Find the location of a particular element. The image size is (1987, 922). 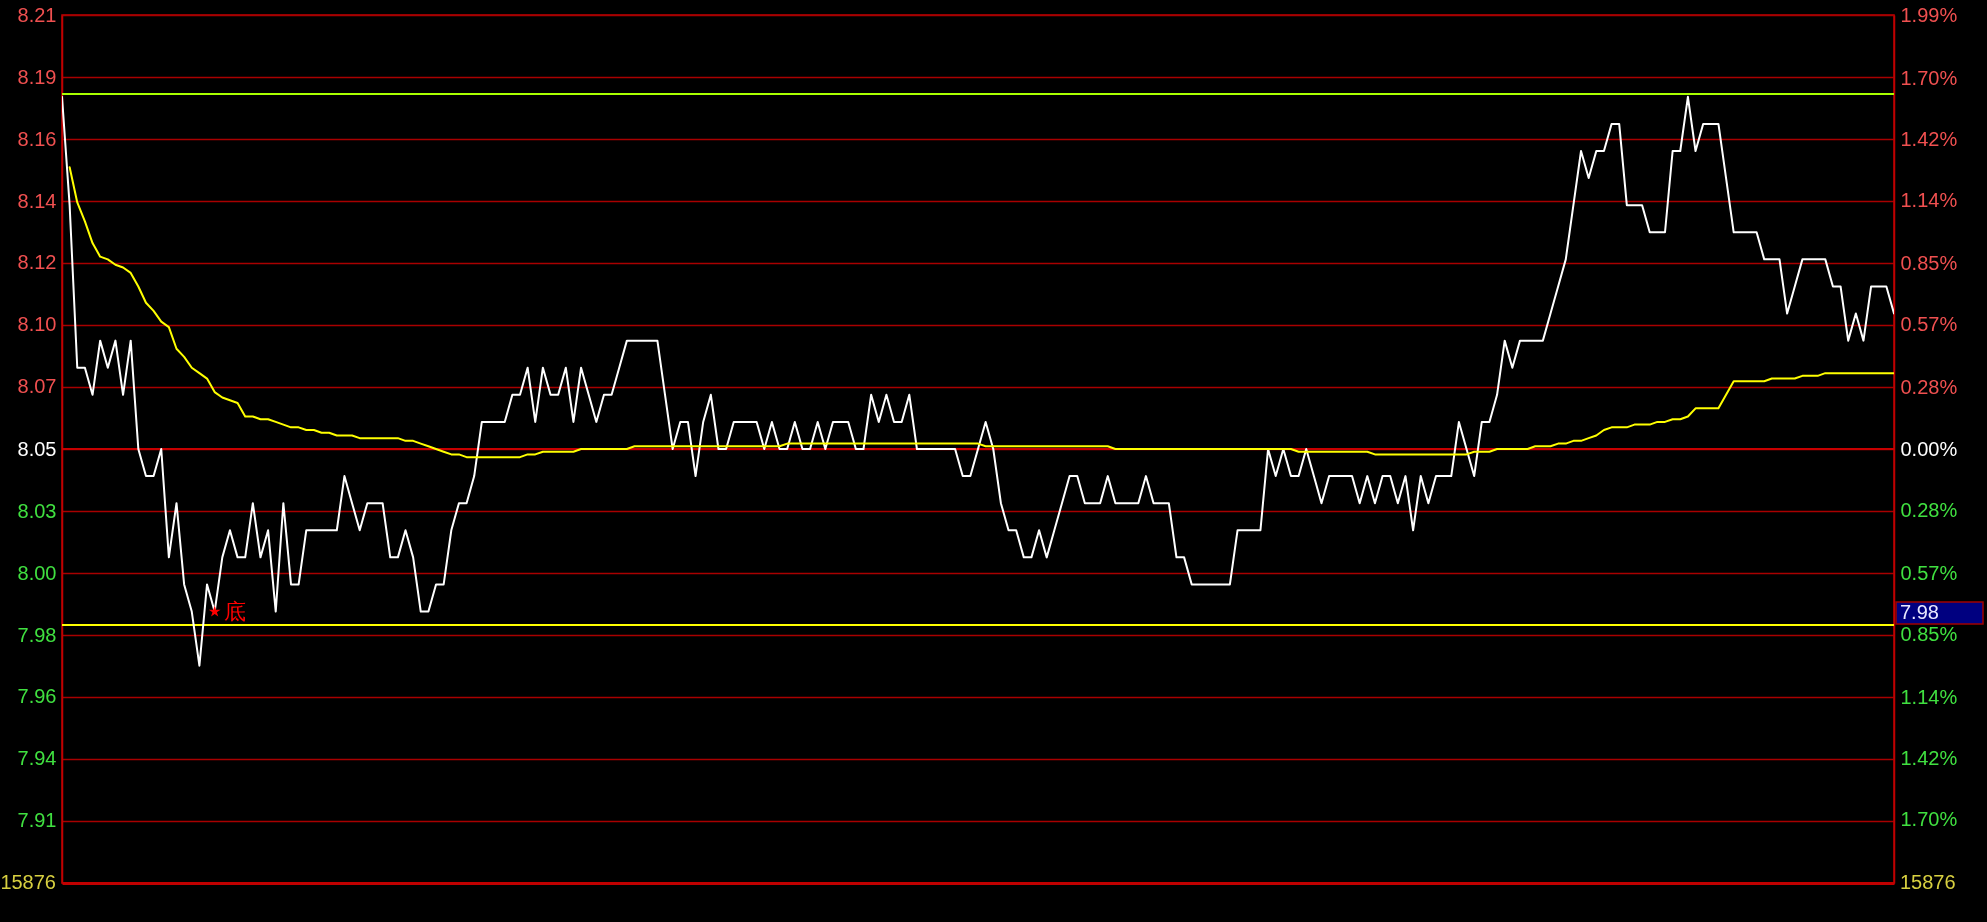

y-tick-label: 8.12 is located at coordinates (37, 262).